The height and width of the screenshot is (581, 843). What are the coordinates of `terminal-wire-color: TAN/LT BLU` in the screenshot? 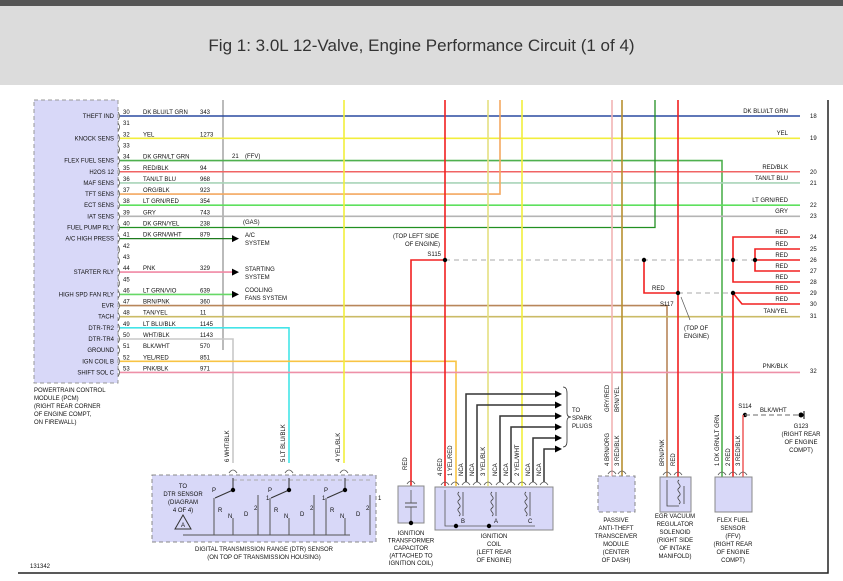 It's located at (771, 179).